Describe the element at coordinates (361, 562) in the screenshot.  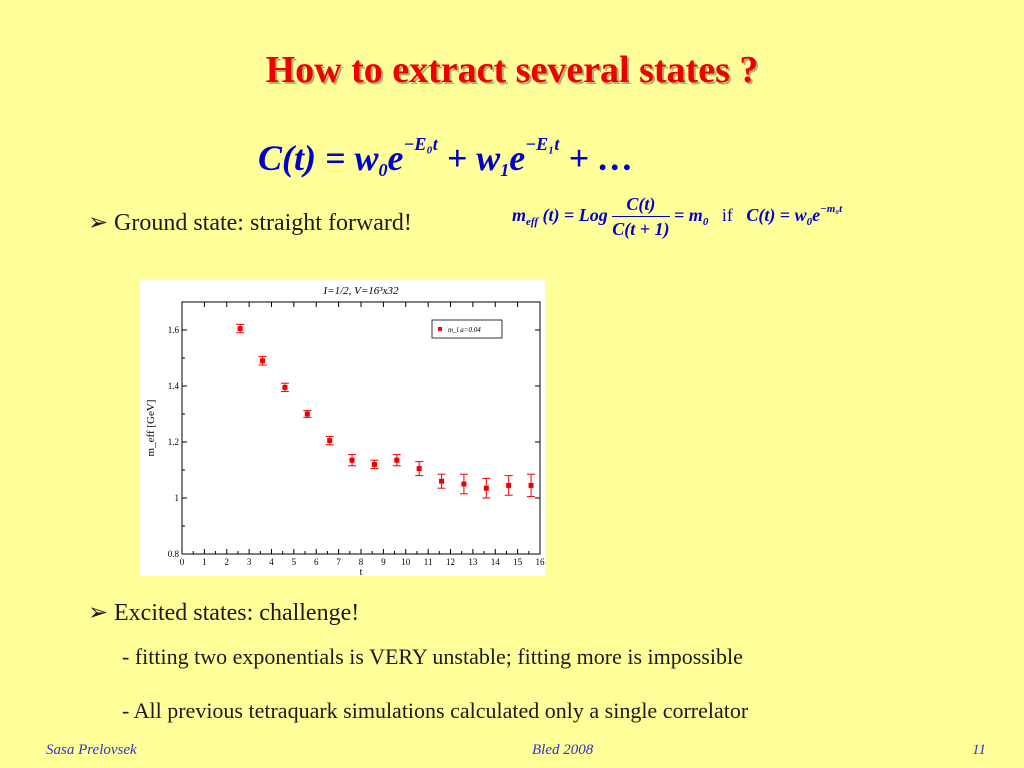
I see `x-tick-label: 8` at that location.